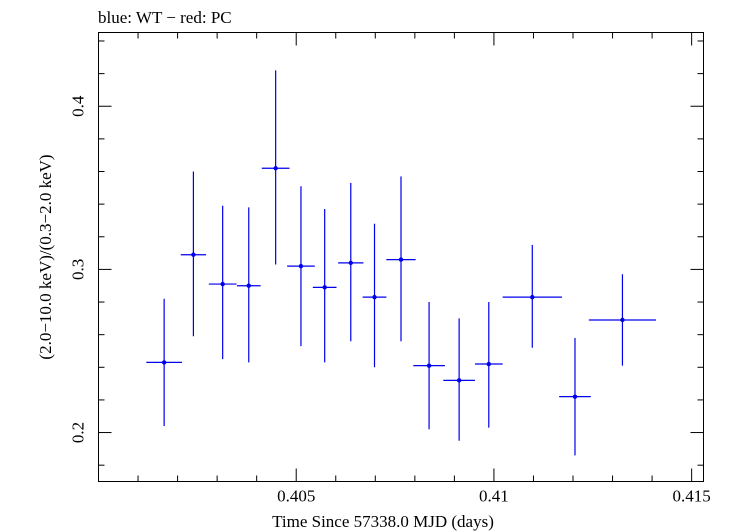 This screenshot has height=532, width=732. What do you see at coordinates (45, 256) in the screenshot?
I see `y-axis-label: (2.0−10.0 keV)/(0.3−2.0 keV)` at bounding box center [45, 256].